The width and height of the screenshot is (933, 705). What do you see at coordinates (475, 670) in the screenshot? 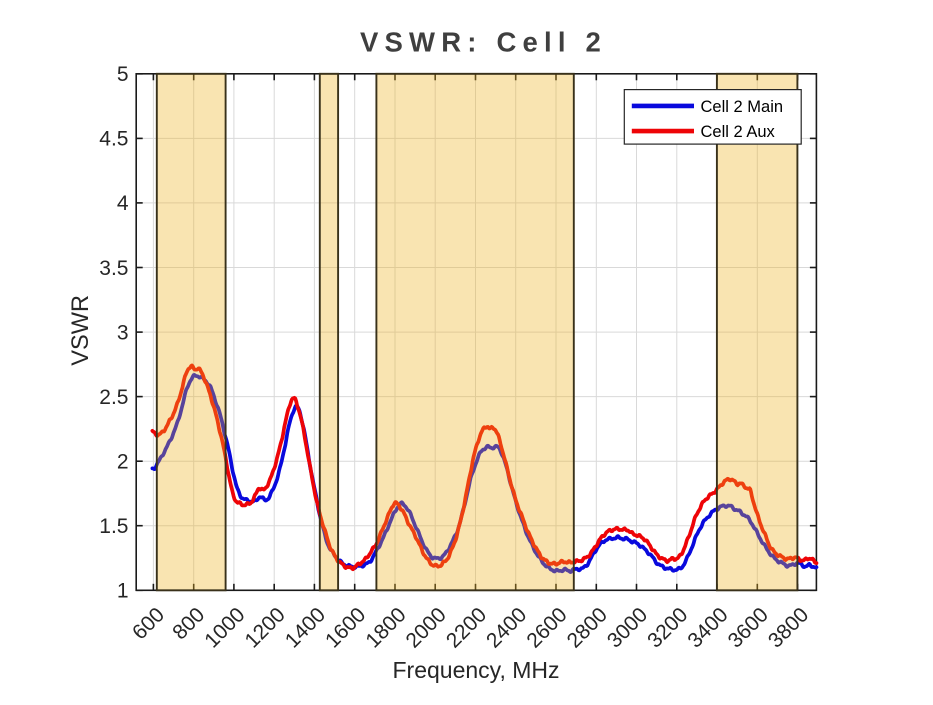
I see `svg-text: Frequency, MHz` at bounding box center [475, 670].